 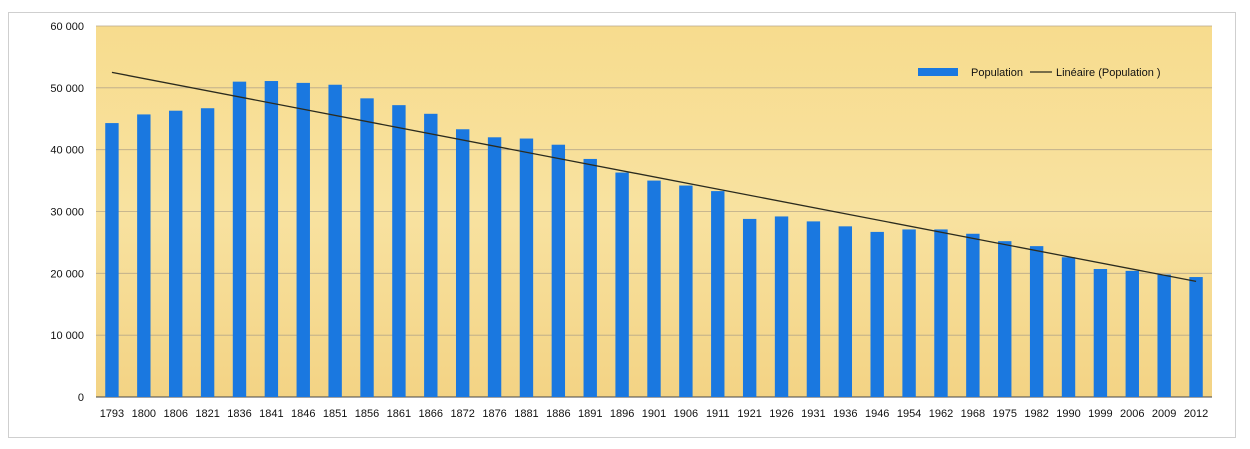 What do you see at coordinates (909, 313) in the screenshot?
I see `bar-1954` at bounding box center [909, 313].